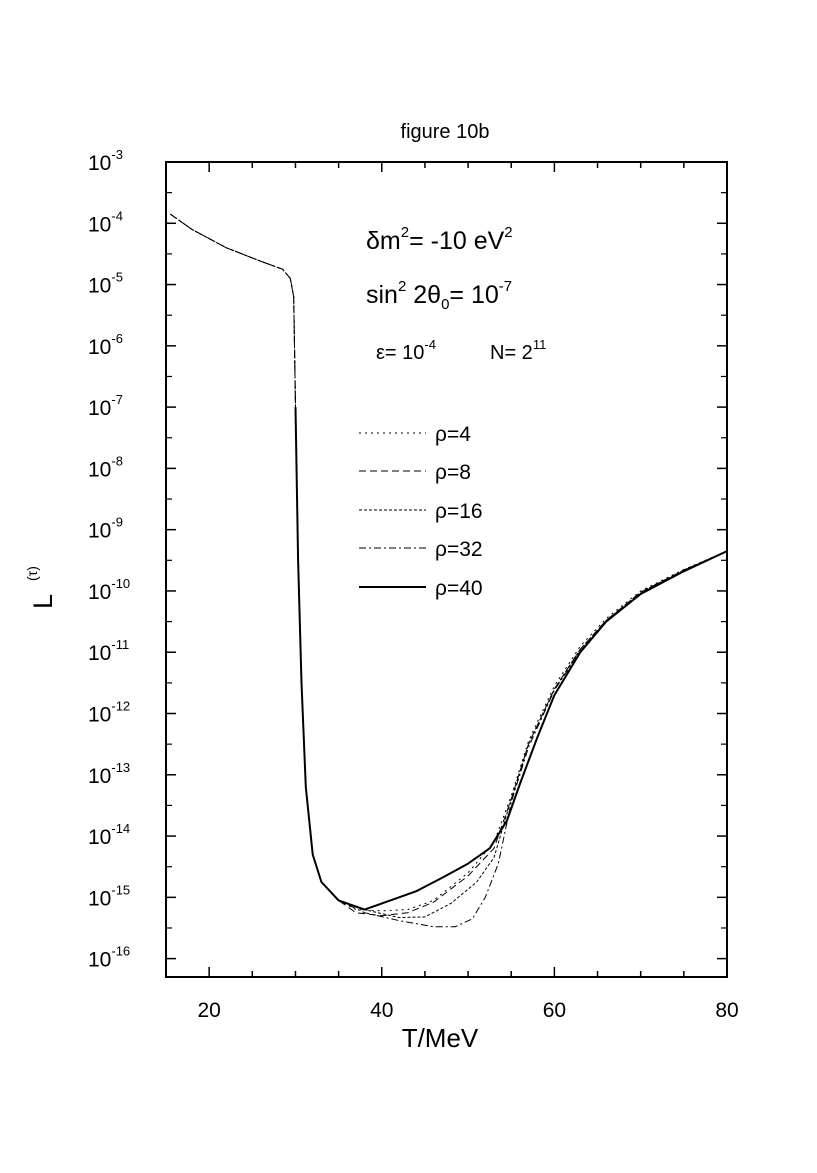  What do you see at coordinates (109, 713) in the screenshot?
I see `y-tick-label: 10⁻¹²` at bounding box center [109, 713].